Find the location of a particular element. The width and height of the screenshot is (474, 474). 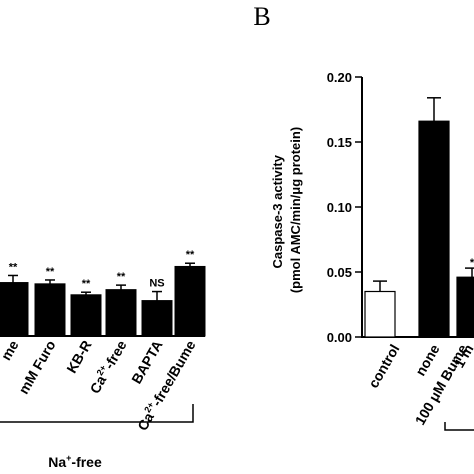

panel-b-y-tick-label: 0.10 is located at coordinates (339, 207).